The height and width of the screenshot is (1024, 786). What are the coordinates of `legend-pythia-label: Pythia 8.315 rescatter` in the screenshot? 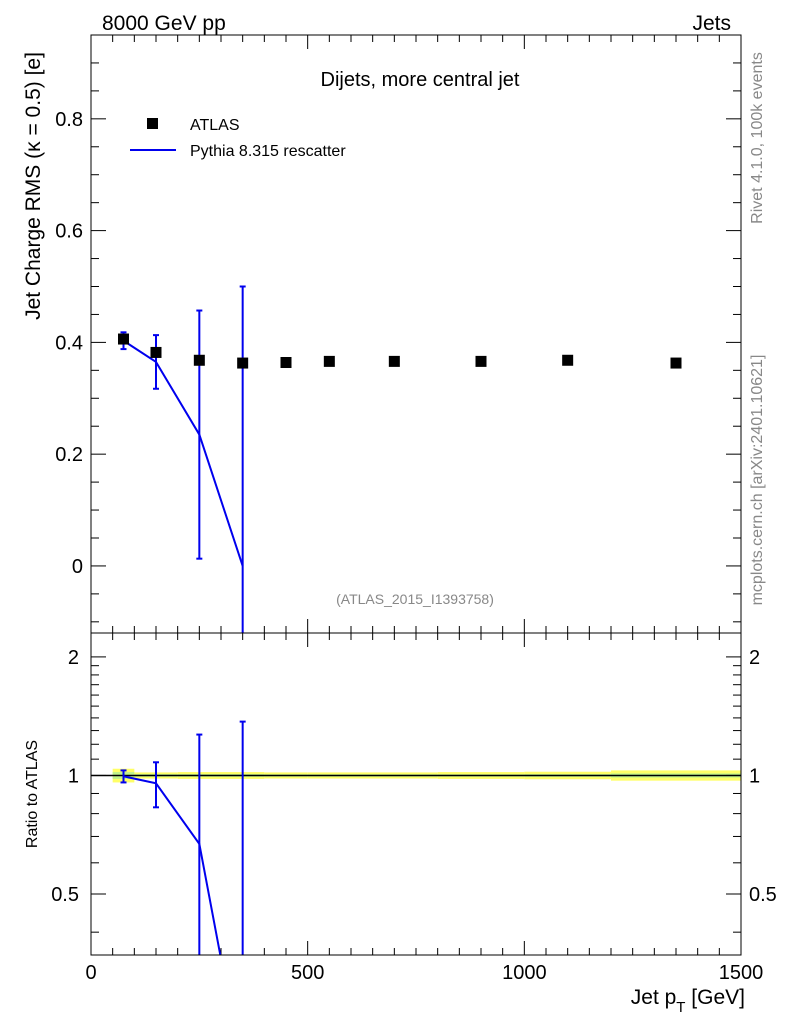 It's located at (268, 151).